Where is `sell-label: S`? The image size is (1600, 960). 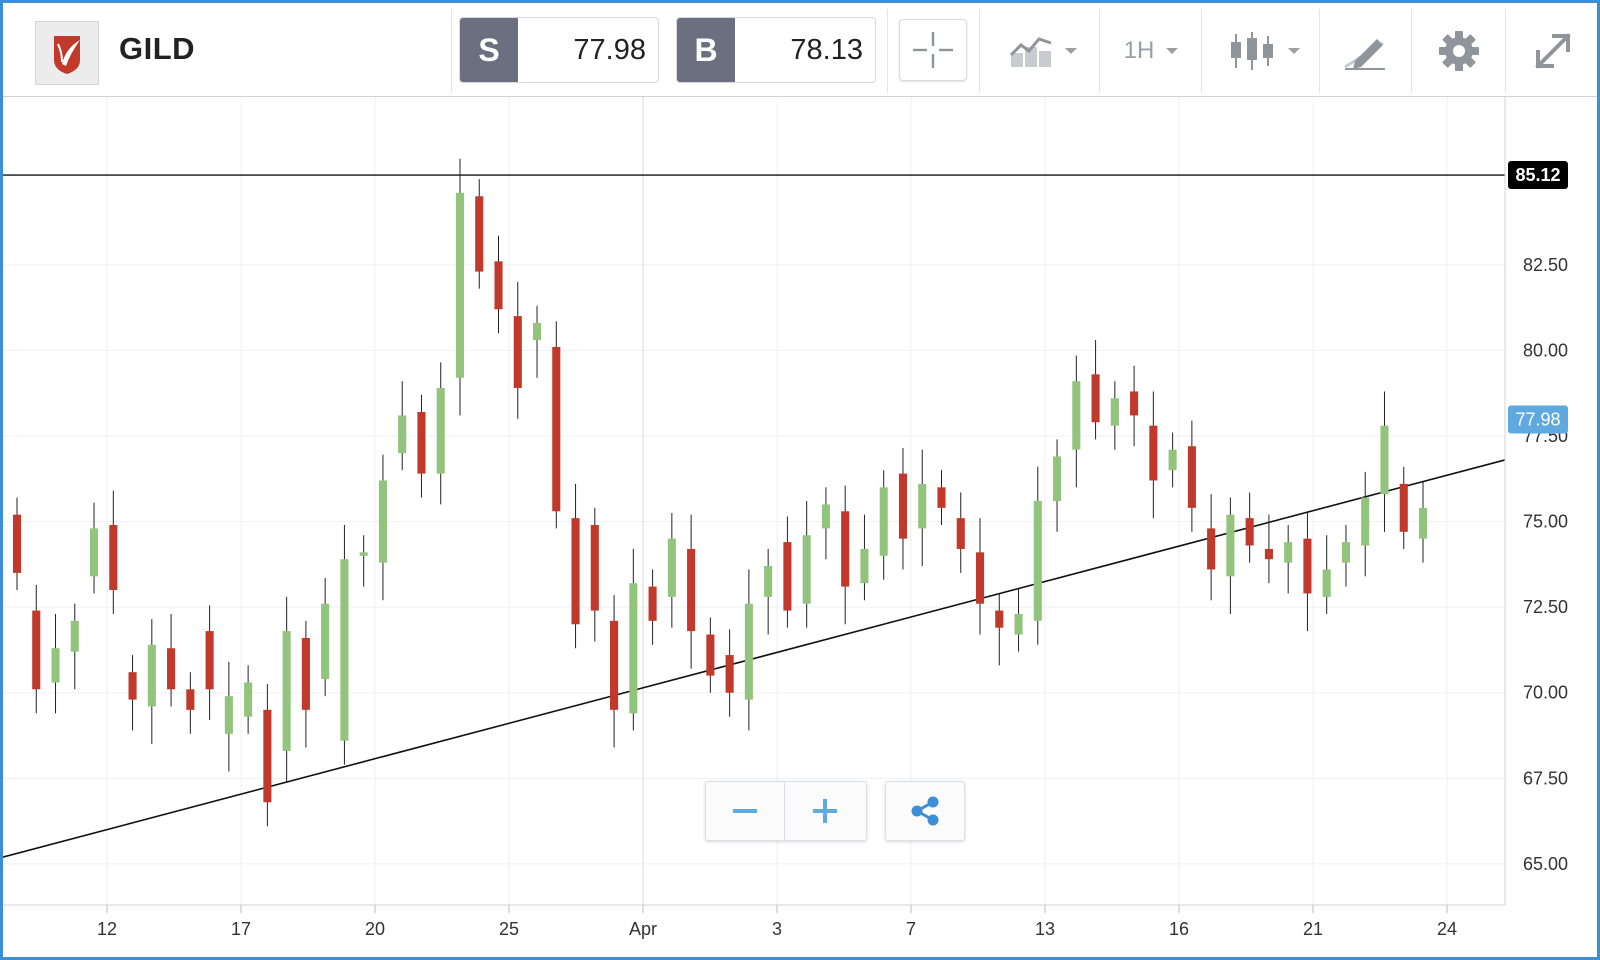 sell-label: S is located at coordinates (489, 50).